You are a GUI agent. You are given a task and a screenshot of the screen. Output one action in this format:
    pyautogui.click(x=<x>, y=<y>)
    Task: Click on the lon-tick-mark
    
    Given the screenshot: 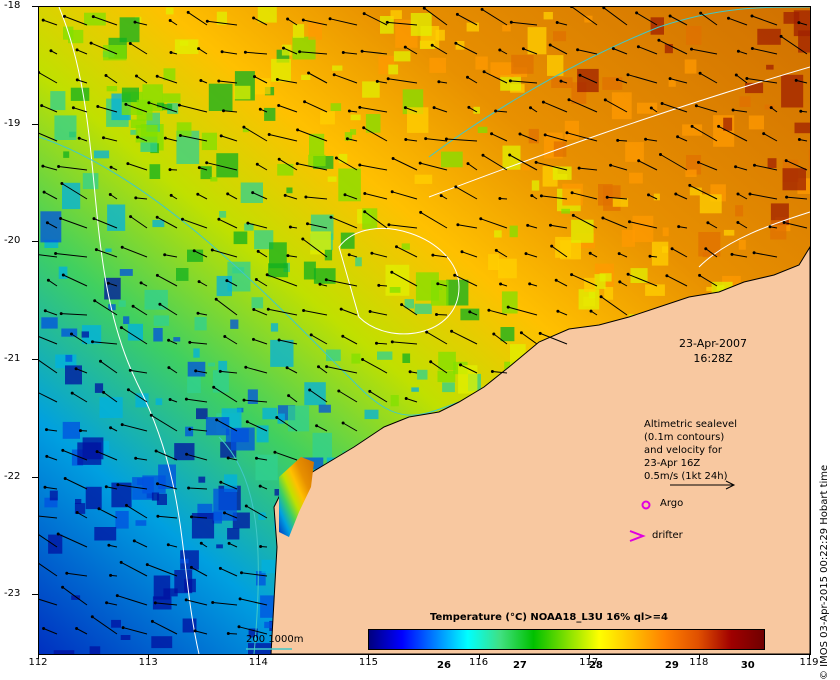 What is the action you would take?
    pyautogui.click(x=589, y=656)
    